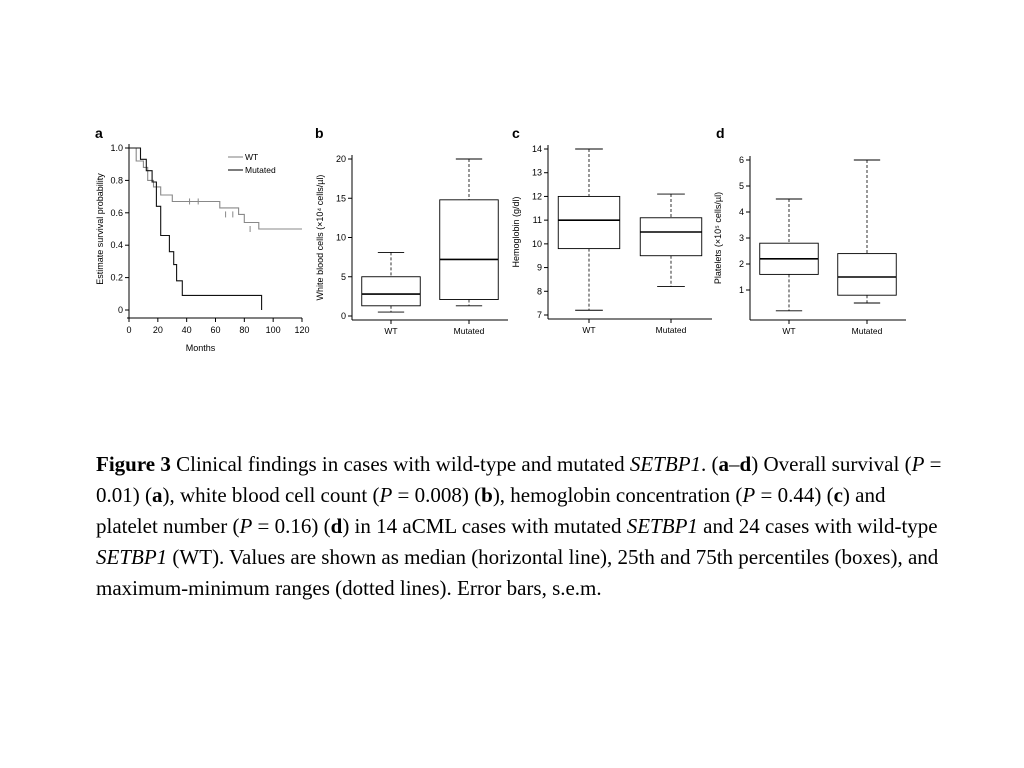 The height and width of the screenshot is (768, 1024). I want to click on caption-text: ), white blood cell count (, so click(271, 495).